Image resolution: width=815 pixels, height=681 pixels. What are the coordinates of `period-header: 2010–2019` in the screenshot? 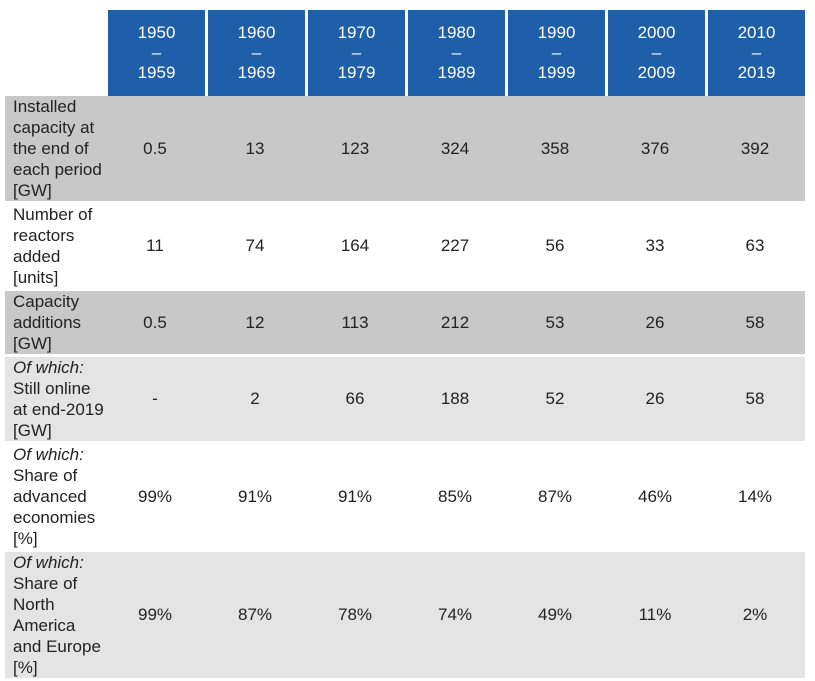 It's located at (755, 53).